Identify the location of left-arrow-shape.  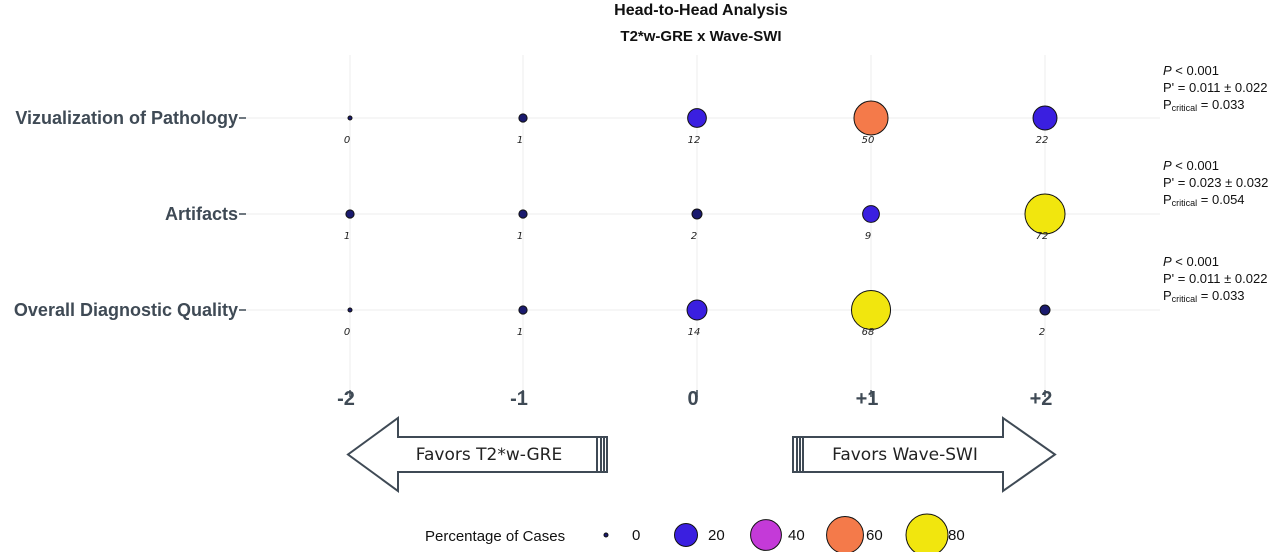
(477, 454).